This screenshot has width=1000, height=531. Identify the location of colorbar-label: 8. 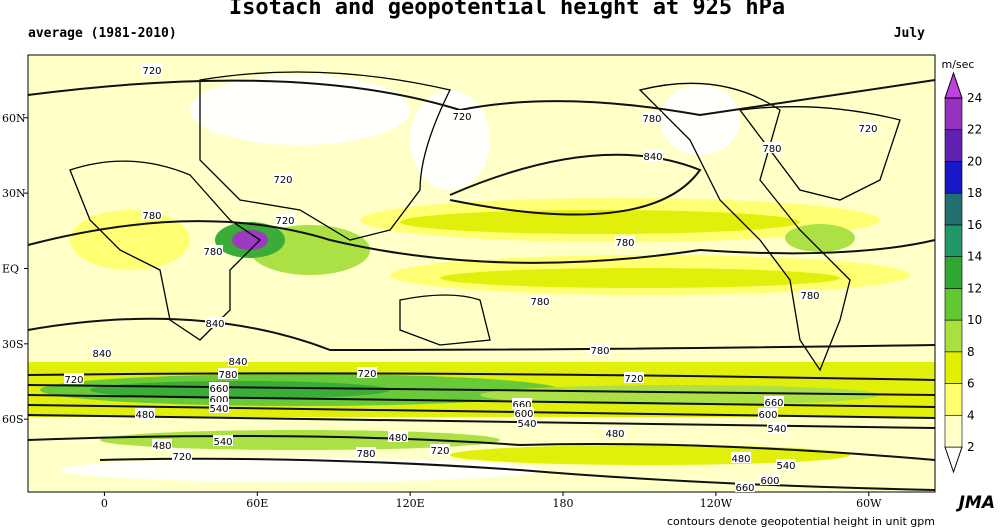
(971, 352).